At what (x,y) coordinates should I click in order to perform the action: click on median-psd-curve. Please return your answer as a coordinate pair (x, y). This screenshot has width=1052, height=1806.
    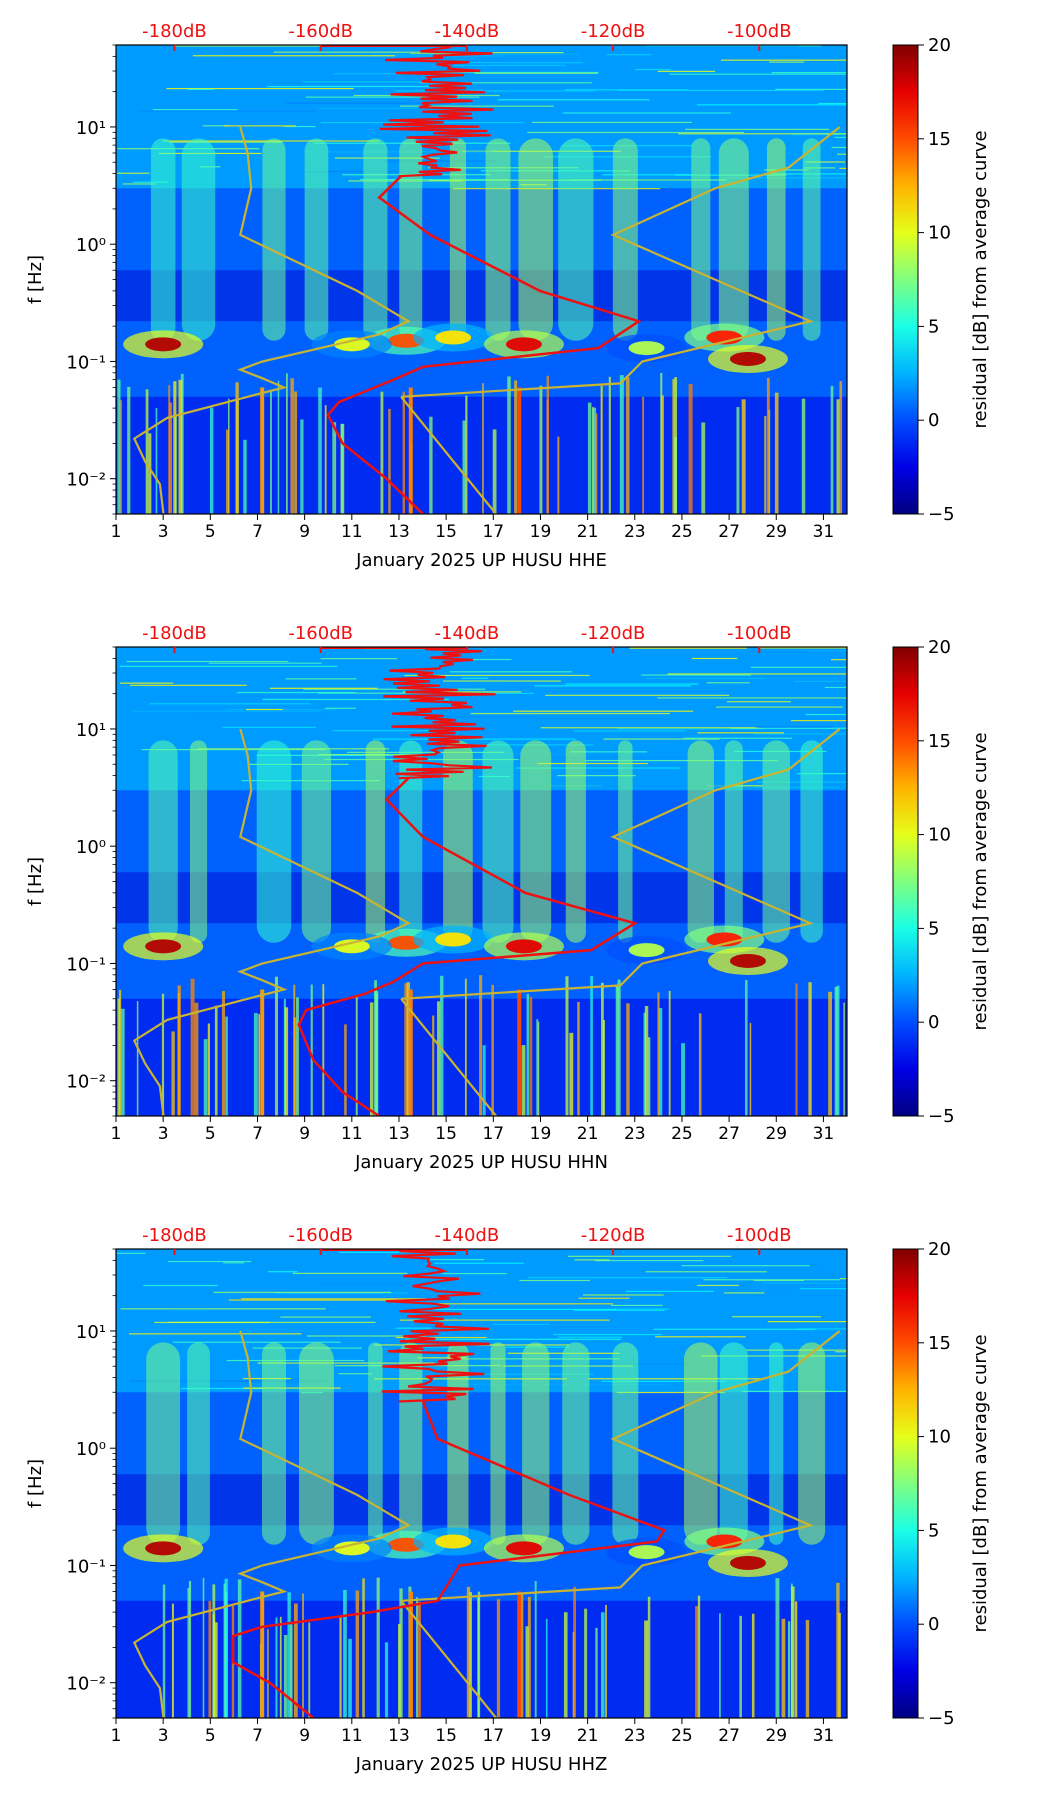
    Looking at the image, I should click on (449, 1559).